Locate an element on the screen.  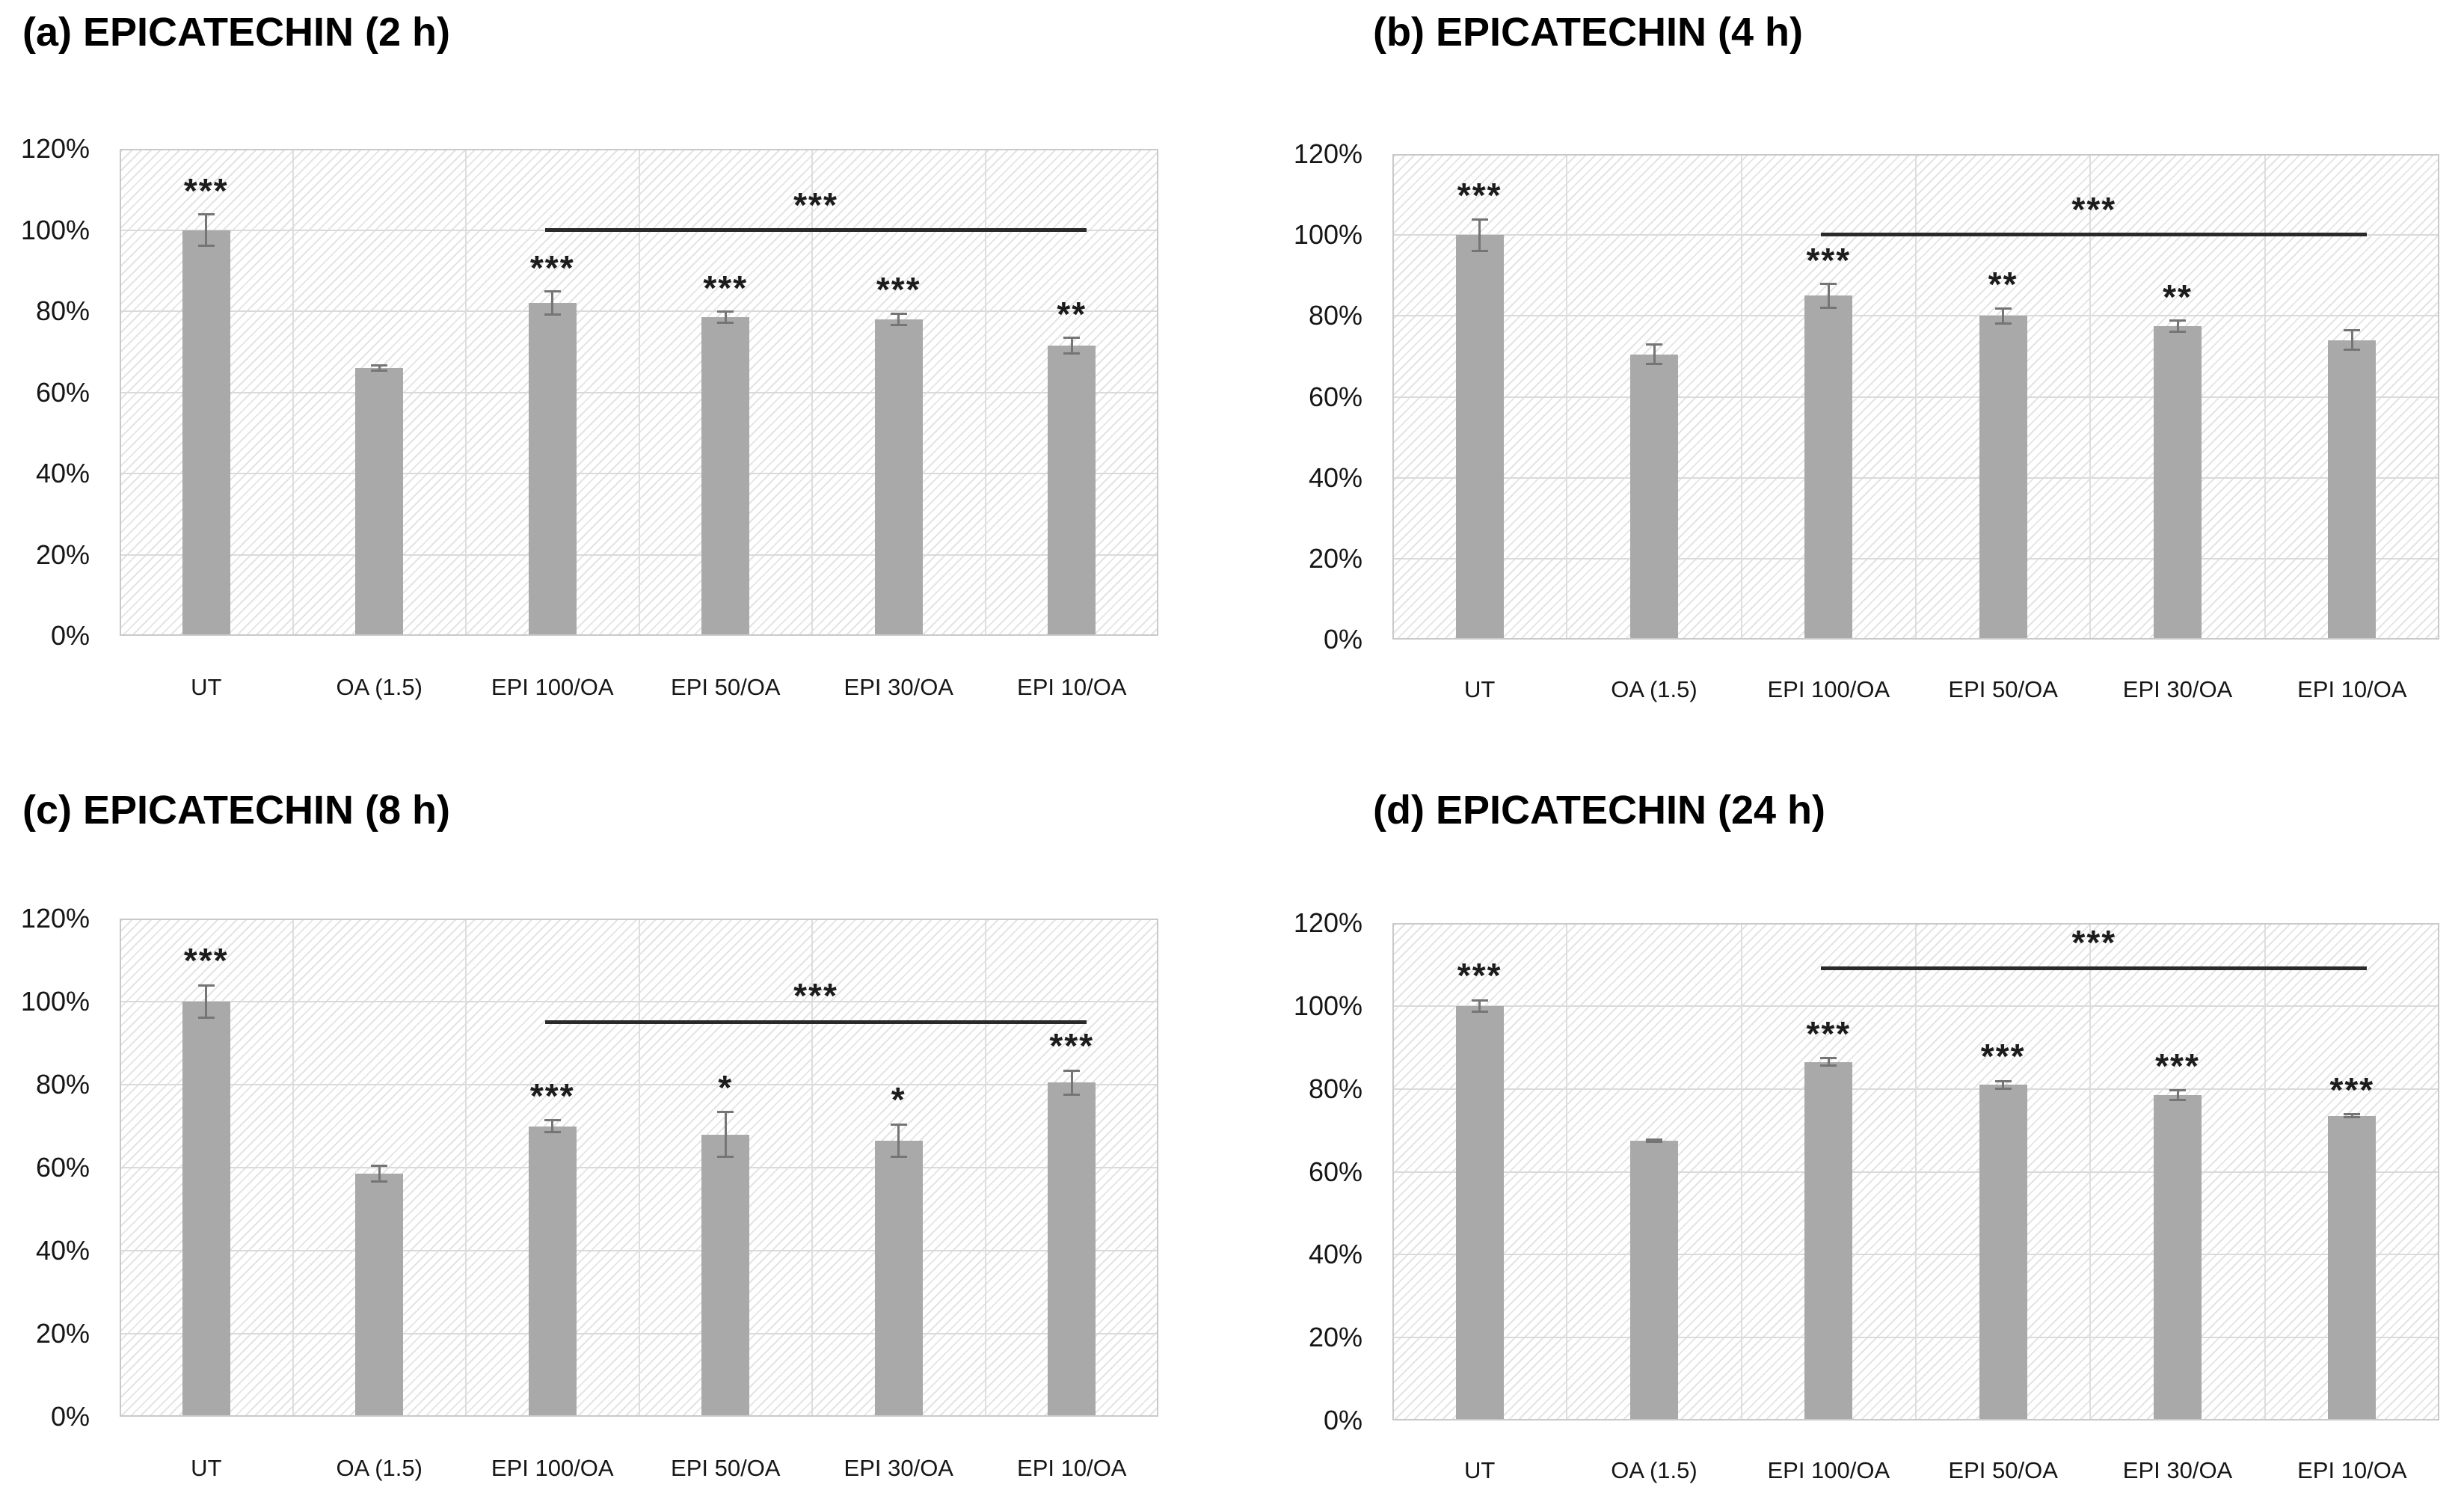
panel-title: (a) EPICATECHIN (2 h) is located at coordinates (236, 32).